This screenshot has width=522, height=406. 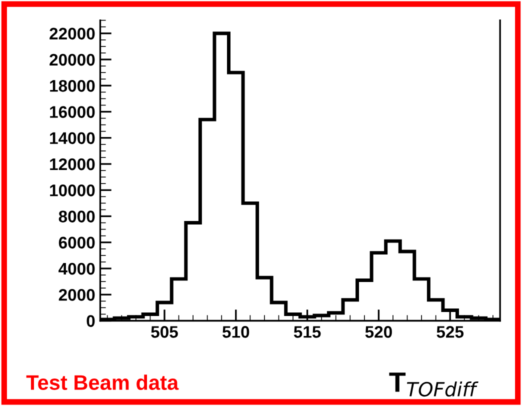 What do you see at coordinates (72, 164) in the screenshot?
I see `y-tick-label: 12000` at bounding box center [72, 164].